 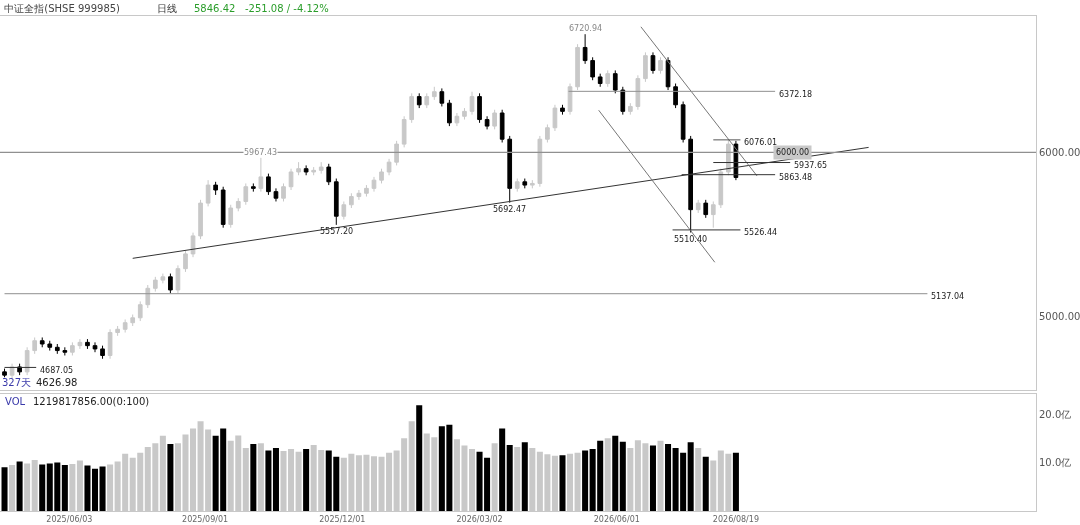 What do you see at coordinates (691, 239) in the screenshot?
I see `annotation: 5510.40` at bounding box center [691, 239].